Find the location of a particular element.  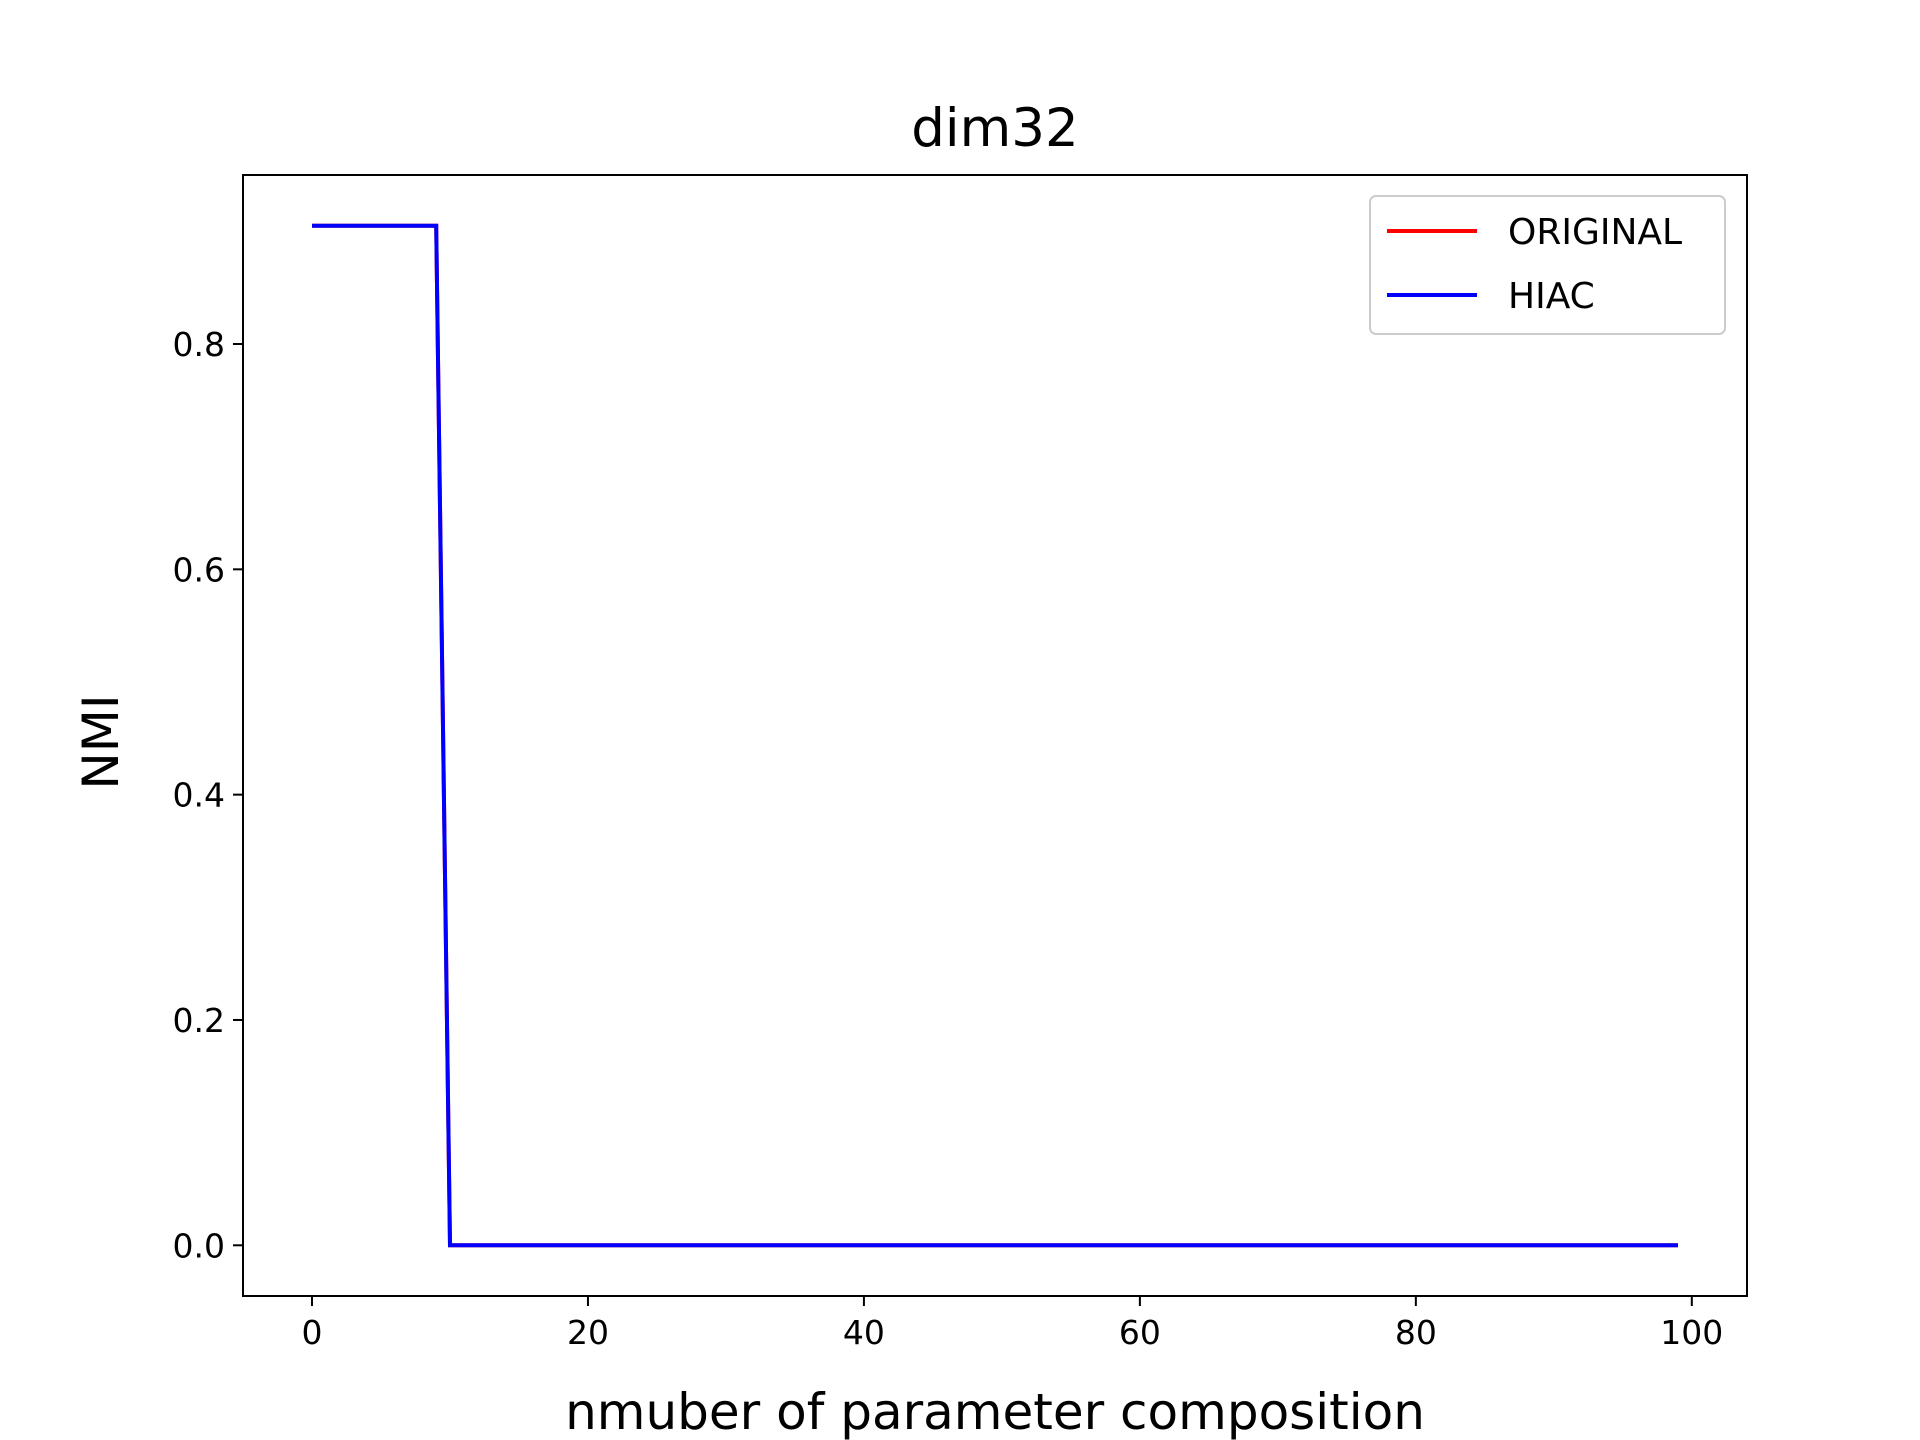

y-tick-label: 0.4 is located at coordinates (199, 795).